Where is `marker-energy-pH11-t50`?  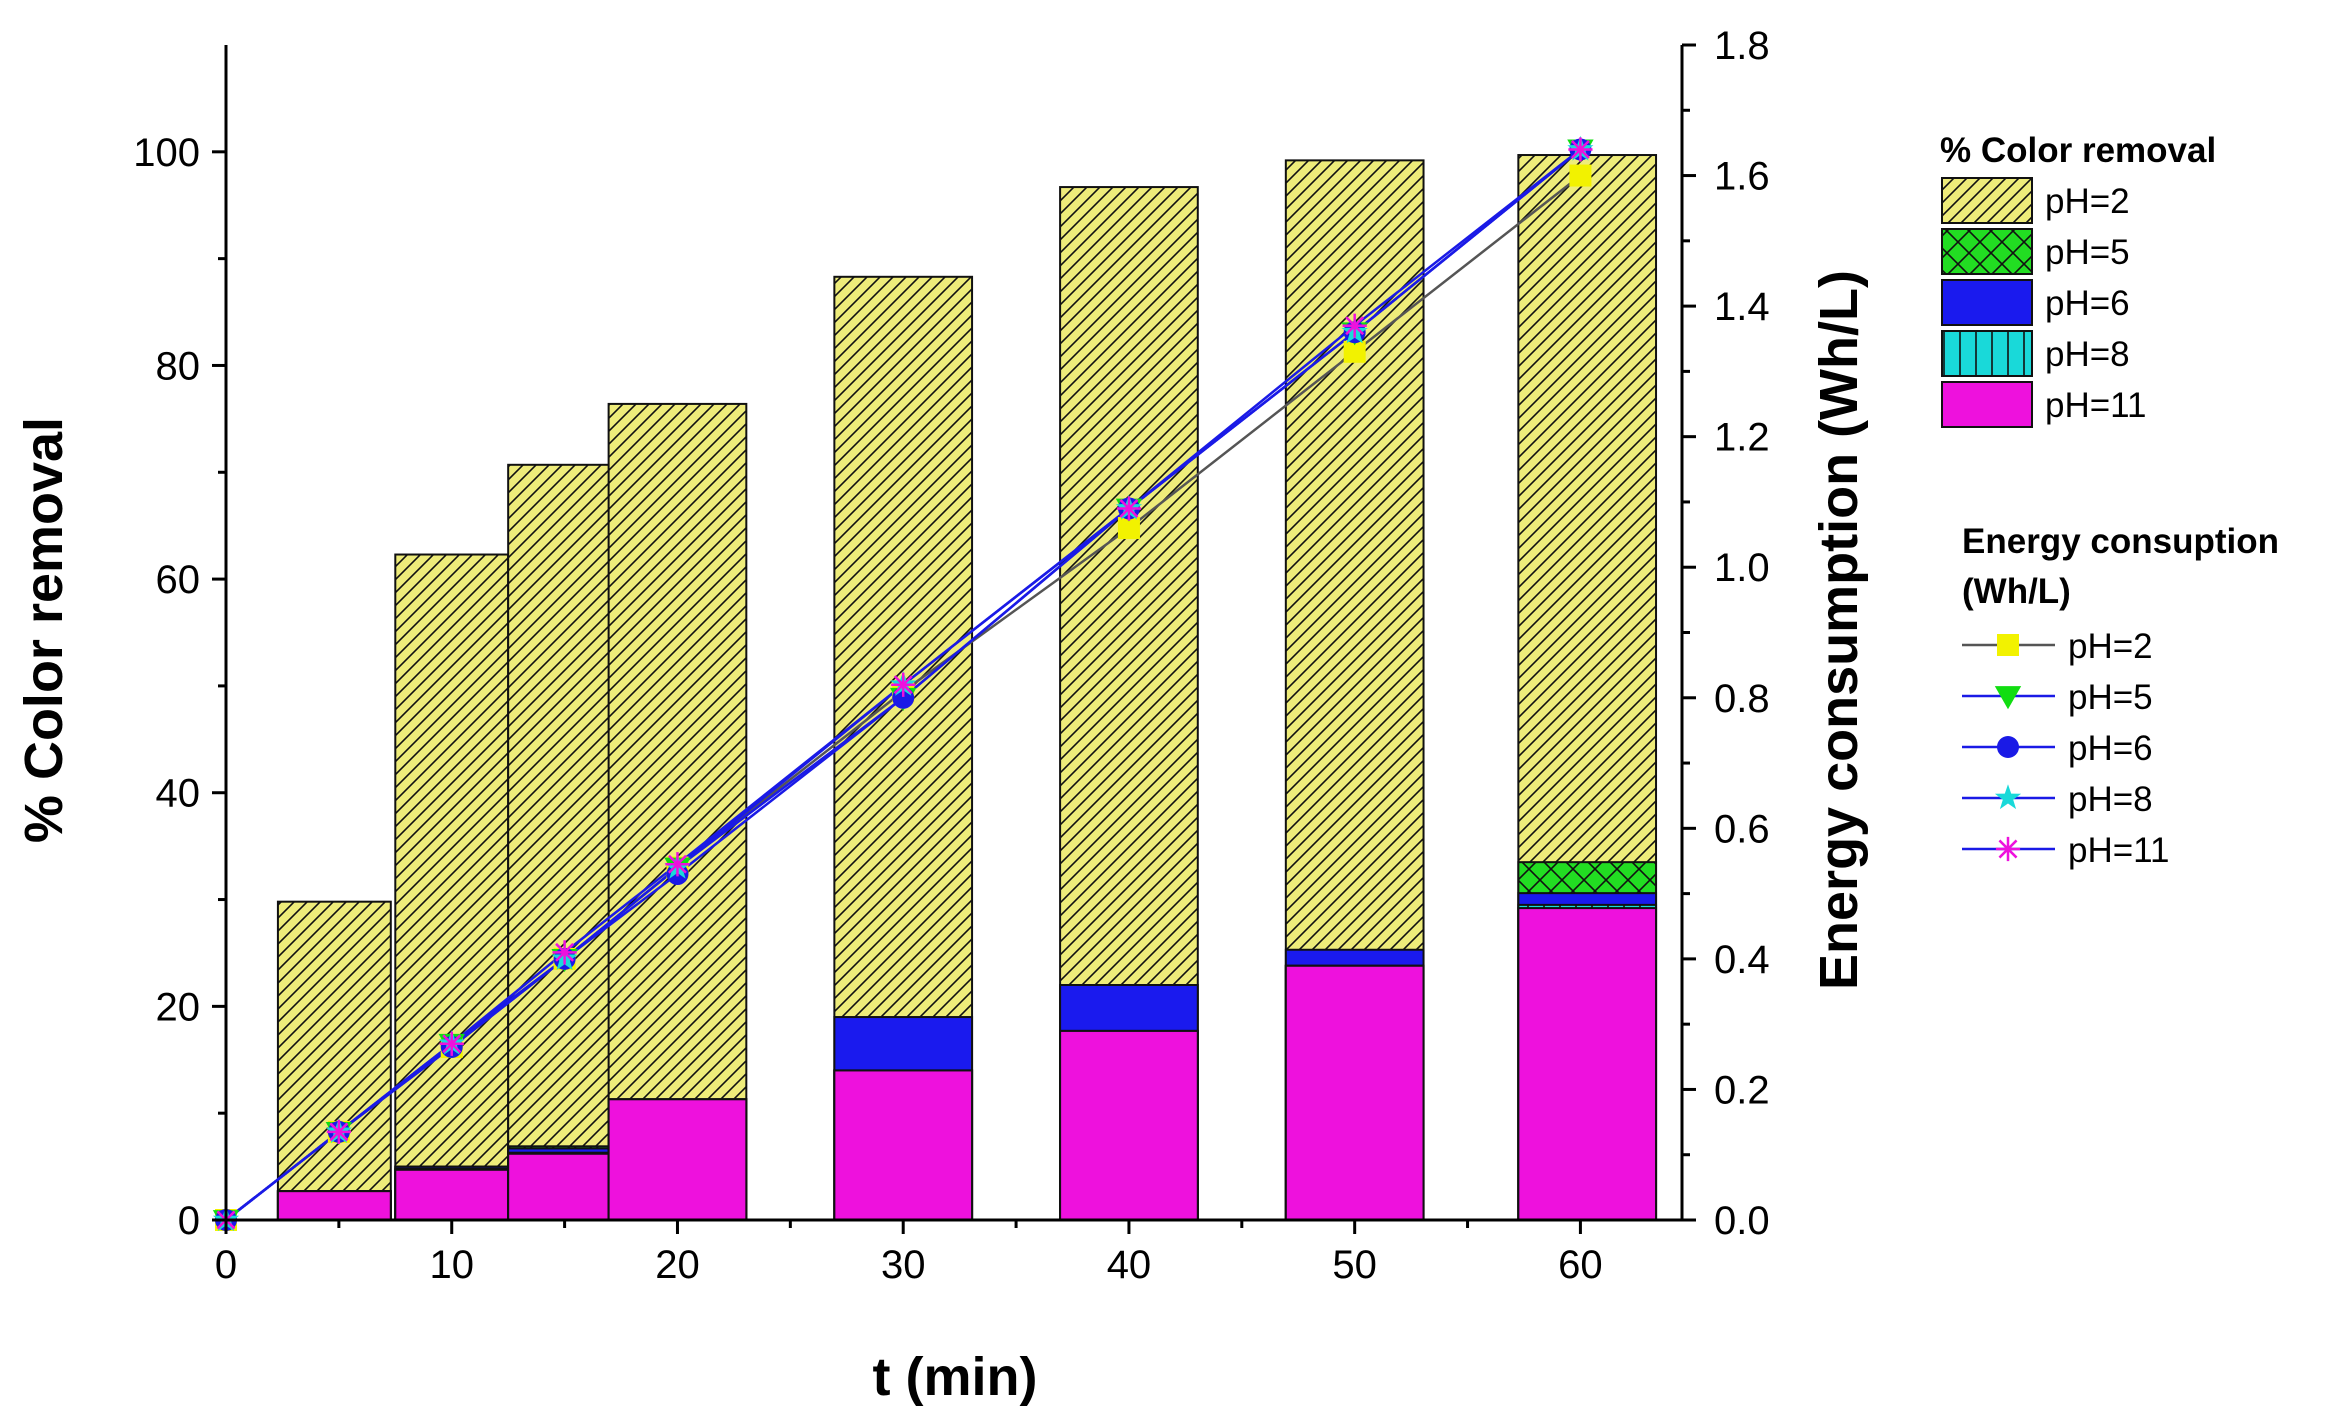
marker-energy-pH11-t50 is located at coordinates (1354, 325).